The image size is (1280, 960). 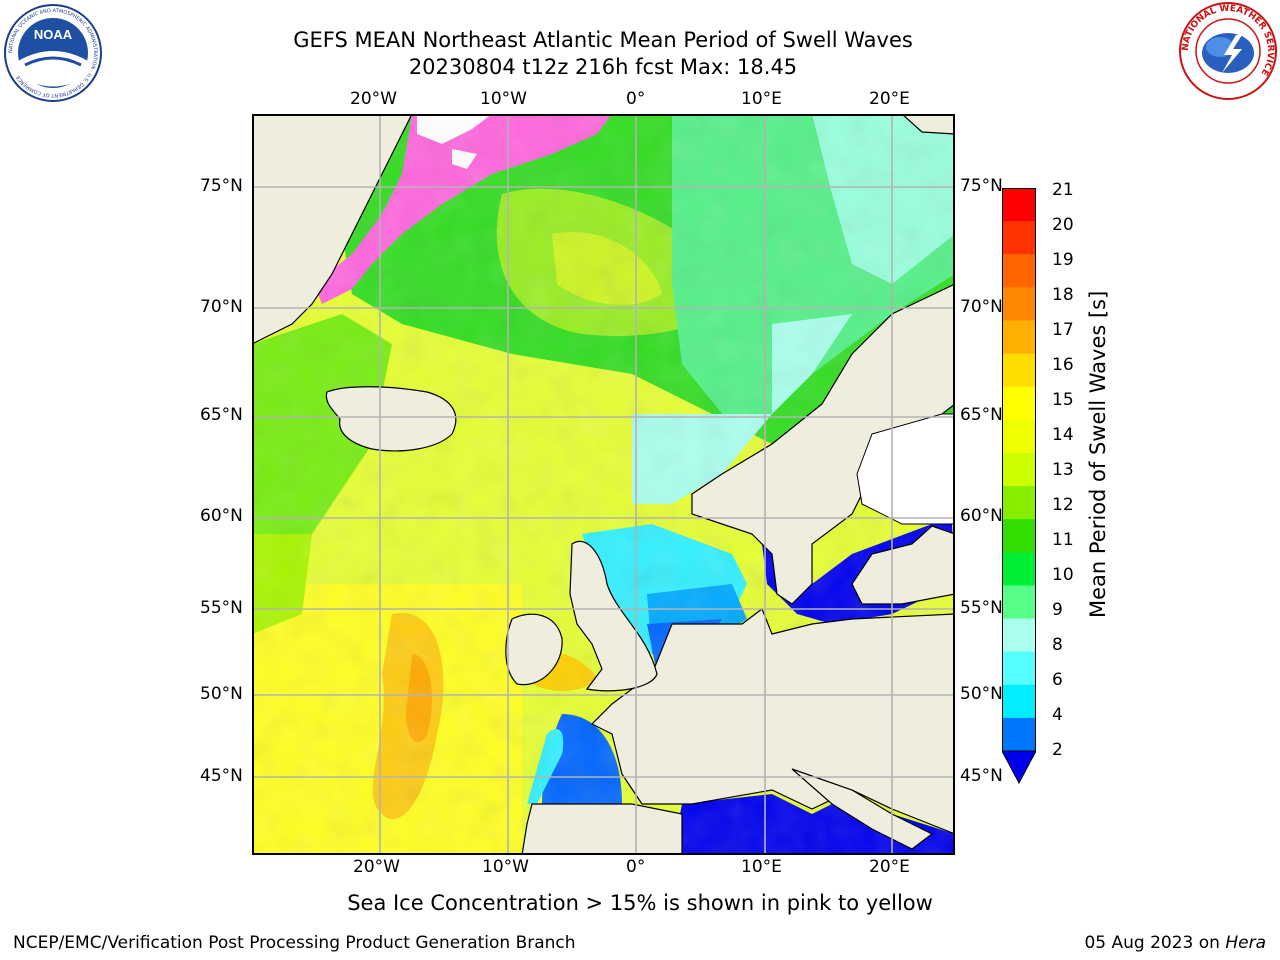 I want to click on chart-subtitle: 20230804 t12z 216h fcst Max: 18.45, so click(x=603, y=67).